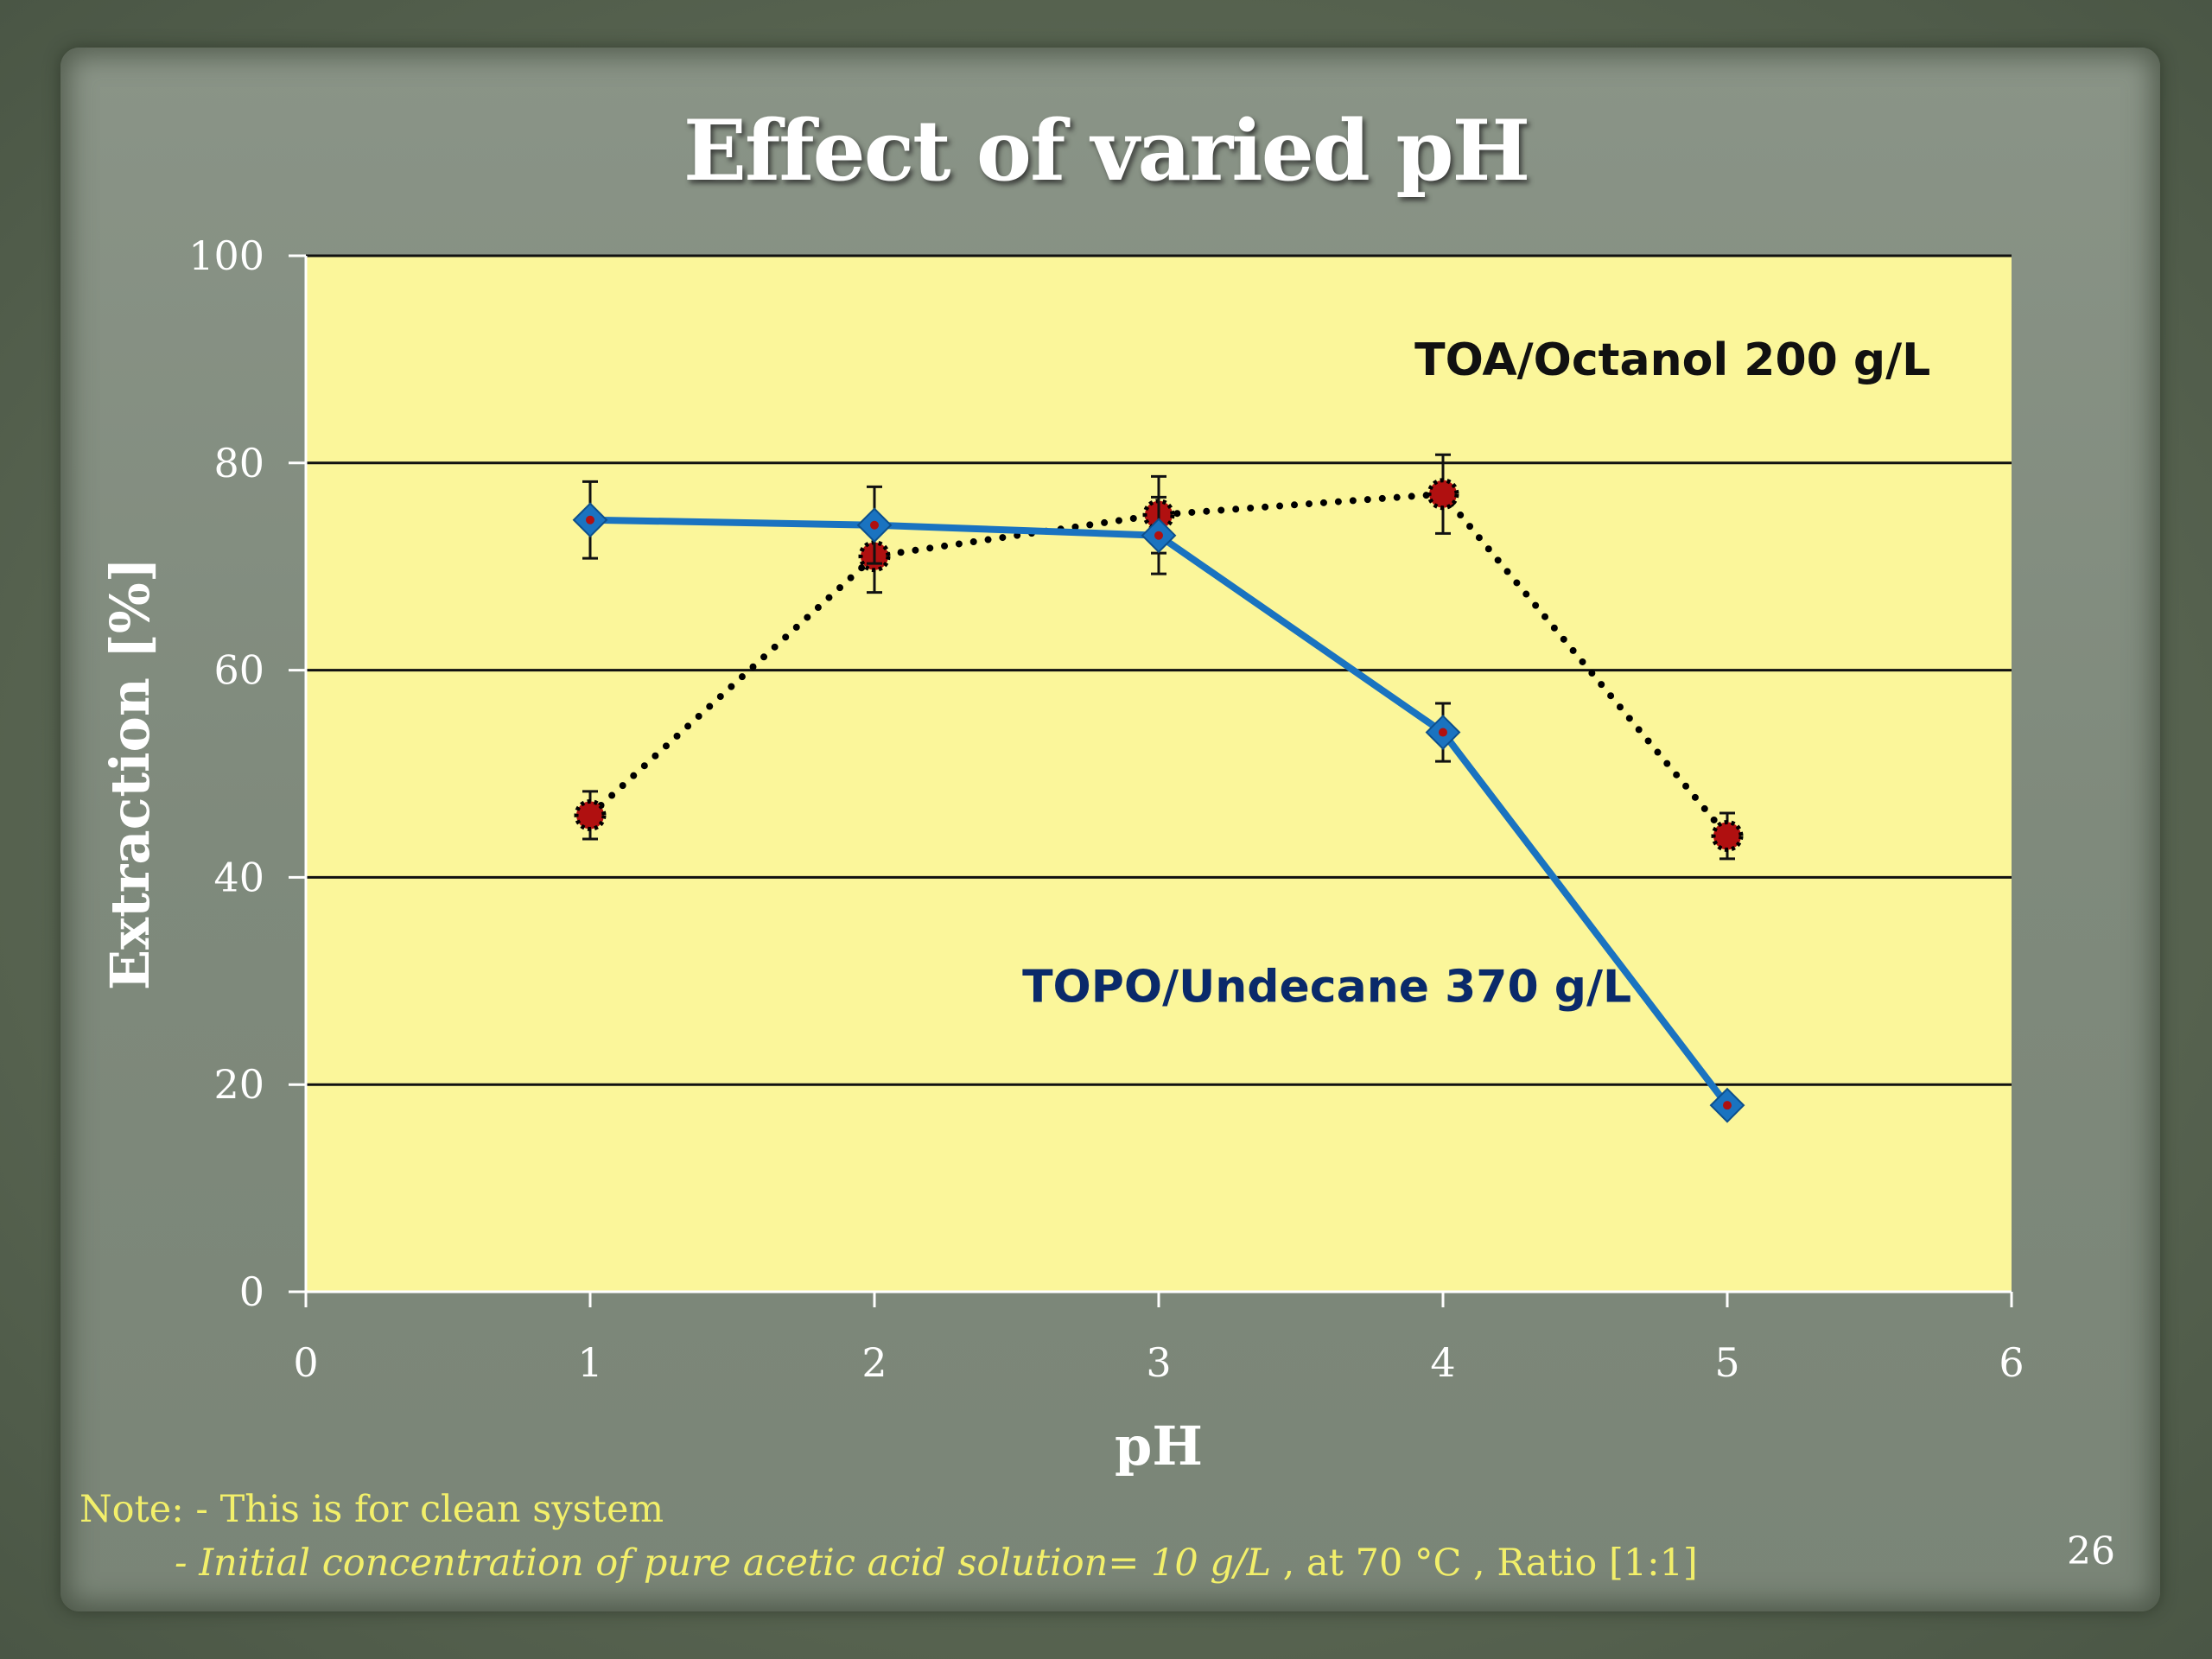  Describe the element at coordinates (1159, 665) in the screenshot. I see `line-toa-octanol` at that location.